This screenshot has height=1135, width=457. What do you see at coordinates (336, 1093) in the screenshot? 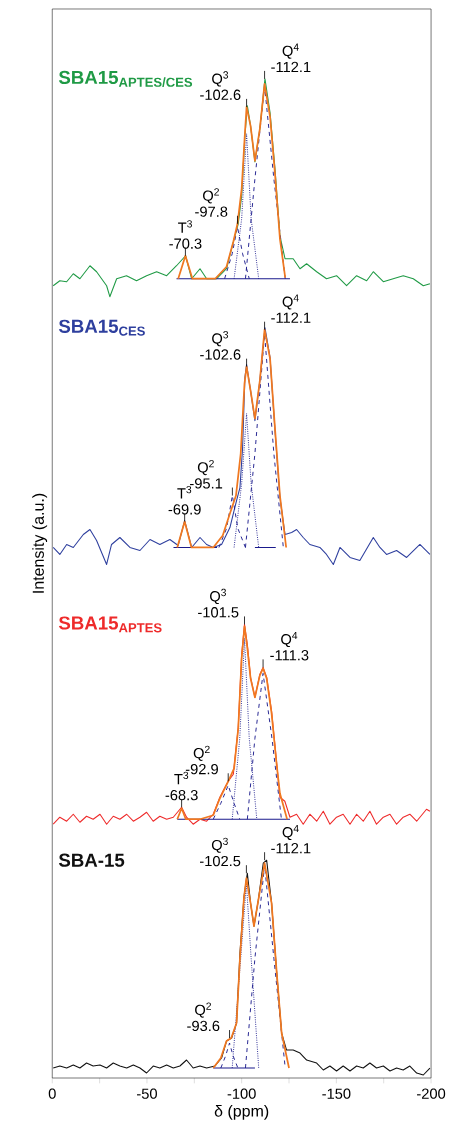
I see `x-tick-label: -150` at bounding box center [336, 1093].